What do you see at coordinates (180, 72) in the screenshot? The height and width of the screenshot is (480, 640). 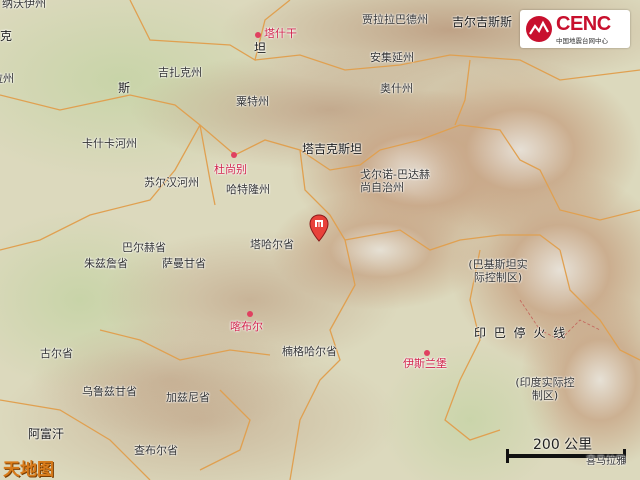 I see `region-label-jizzakh: 吉扎克州` at bounding box center [180, 72].